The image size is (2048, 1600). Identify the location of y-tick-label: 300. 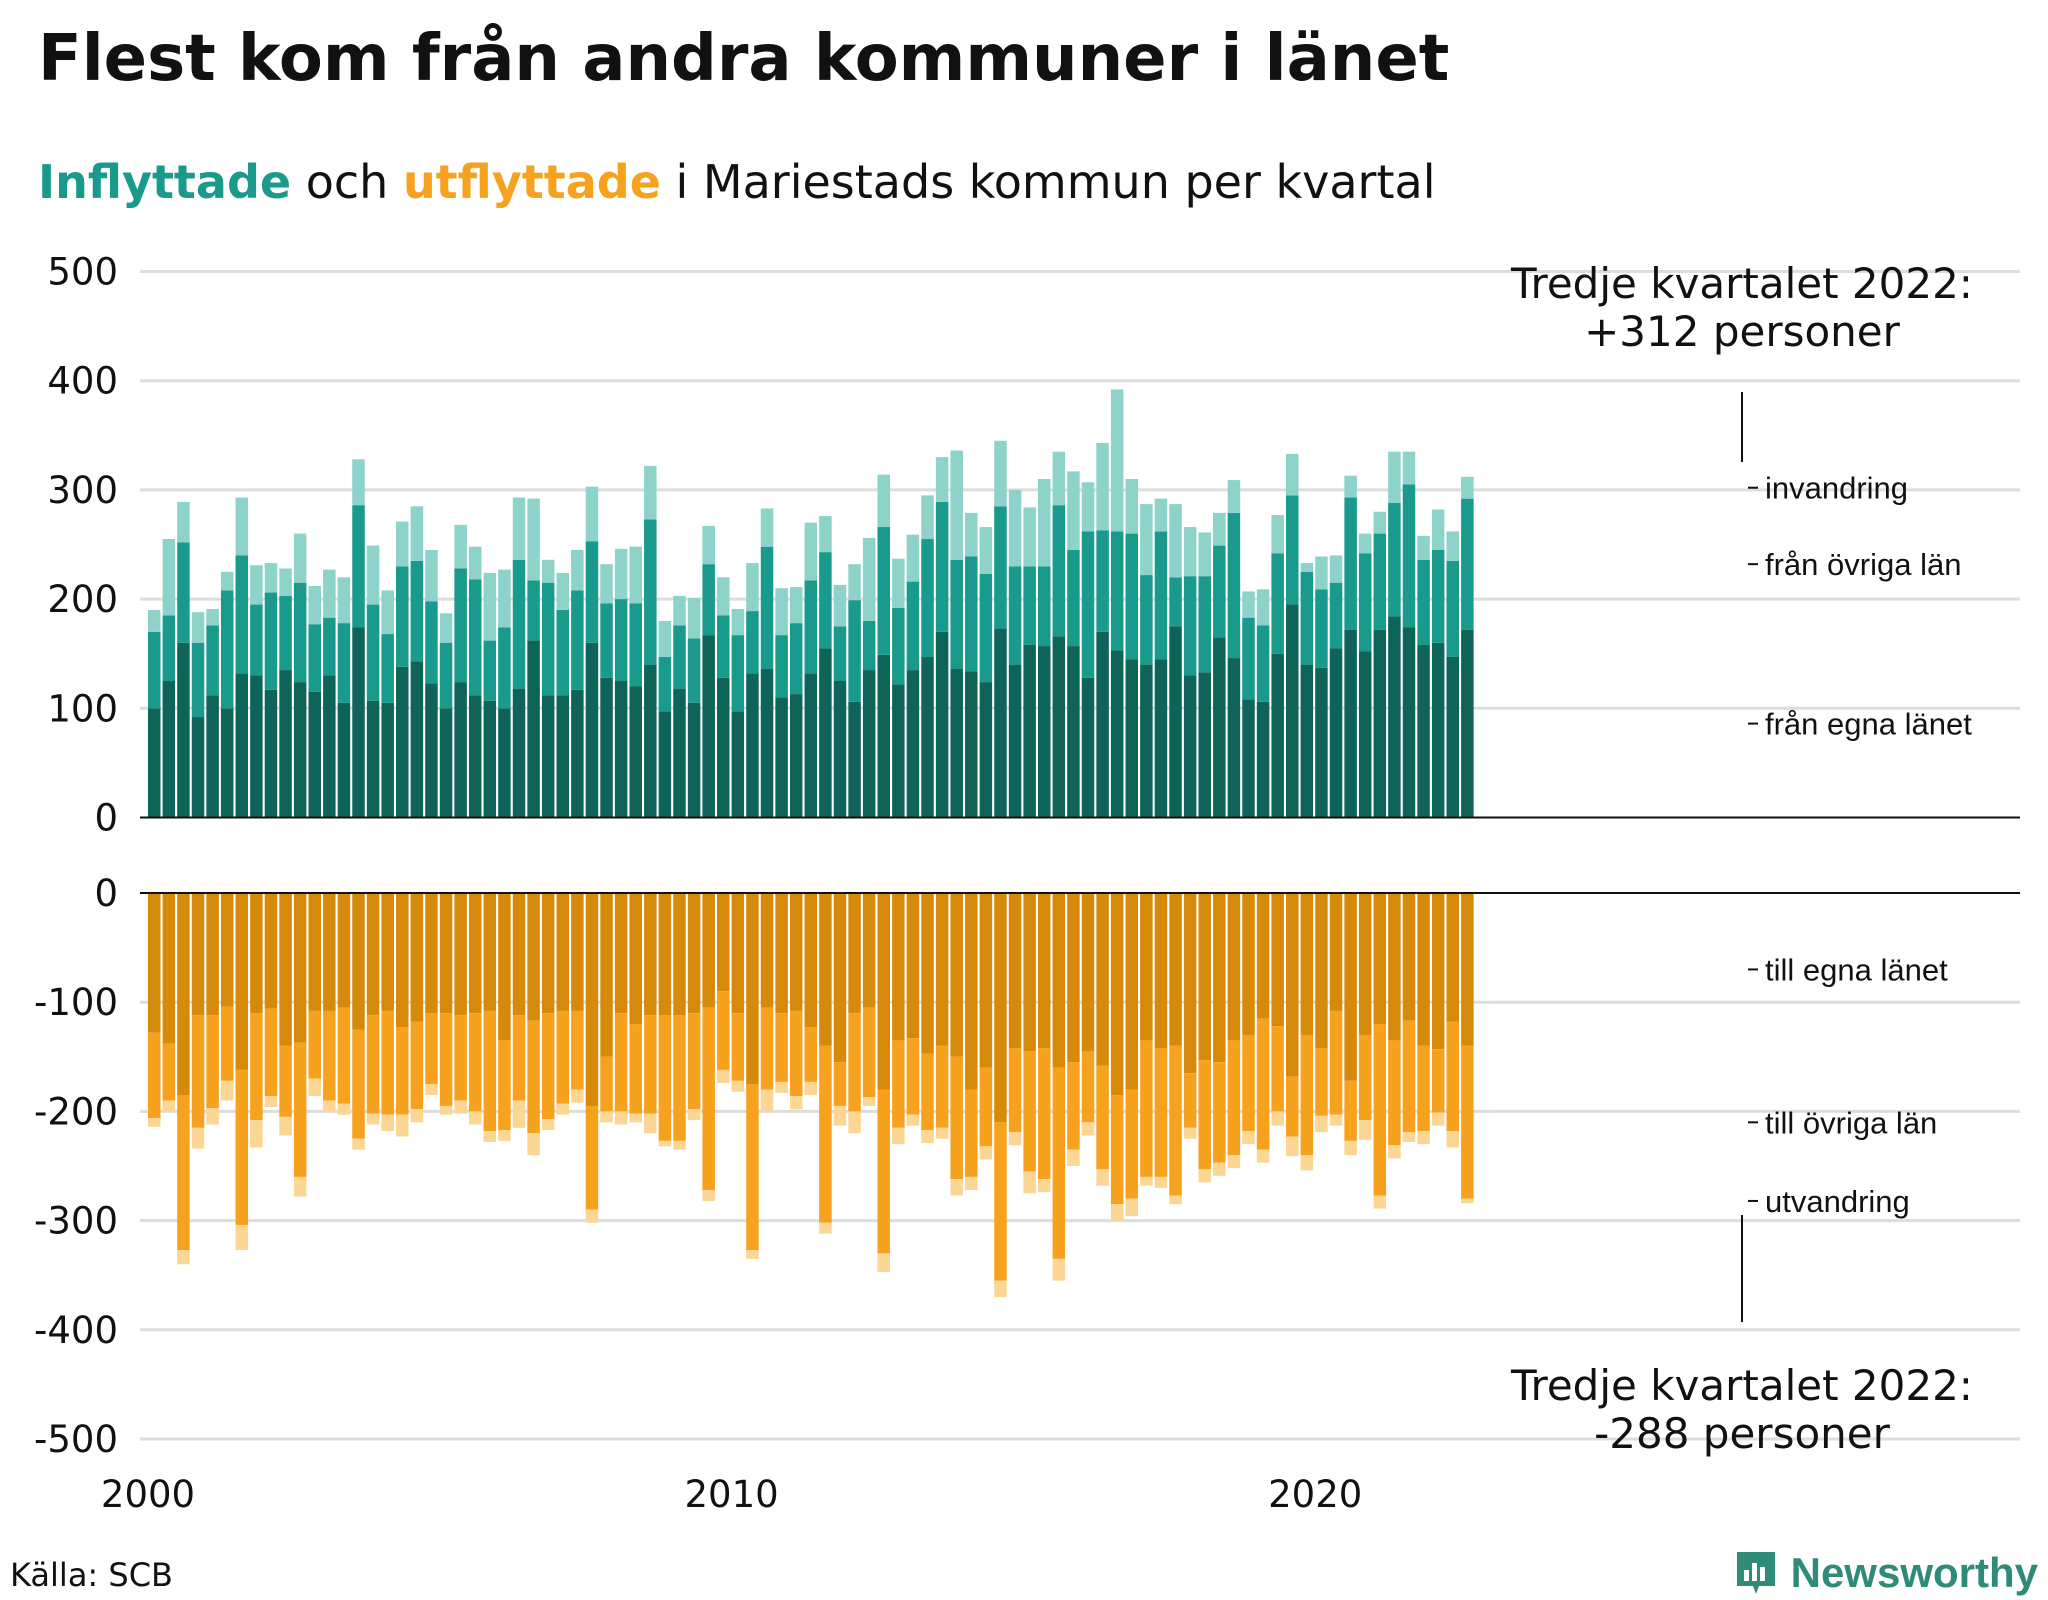
(82, 490).